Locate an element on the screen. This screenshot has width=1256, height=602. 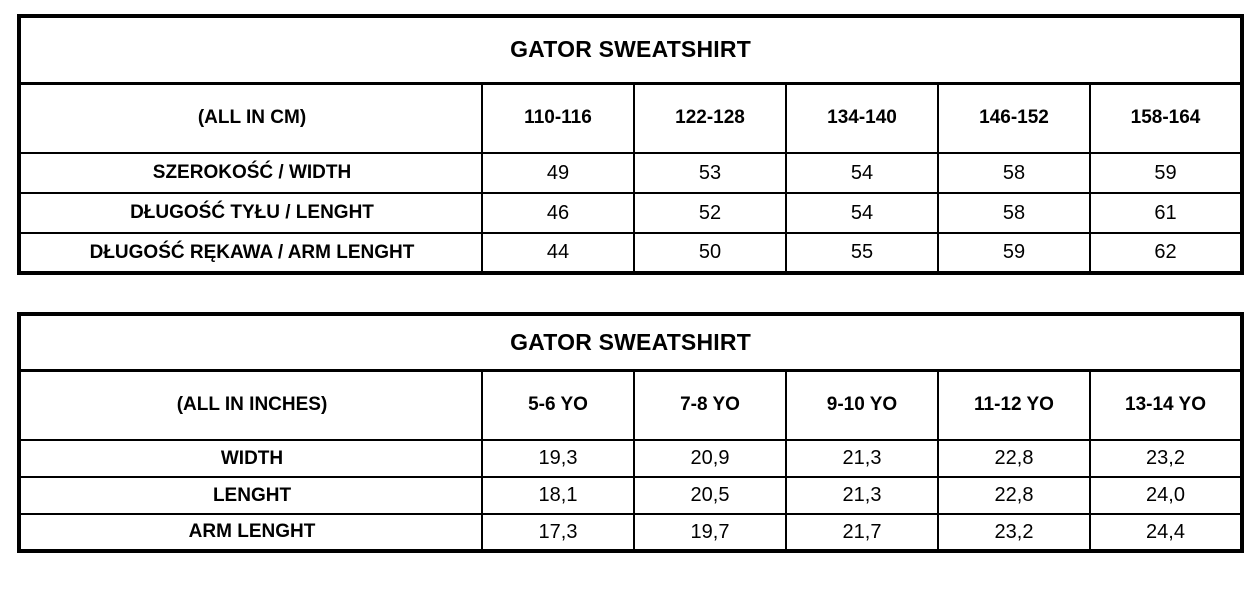
size-value: 52 is located at coordinates (710, 213).